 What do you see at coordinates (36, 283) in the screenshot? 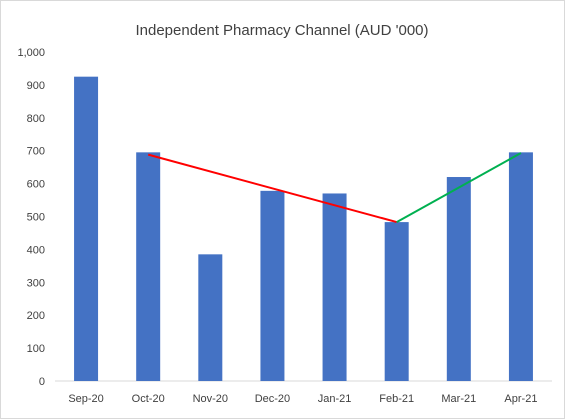
I see `y-tick-label: 300` at bounding box center [36, 283].